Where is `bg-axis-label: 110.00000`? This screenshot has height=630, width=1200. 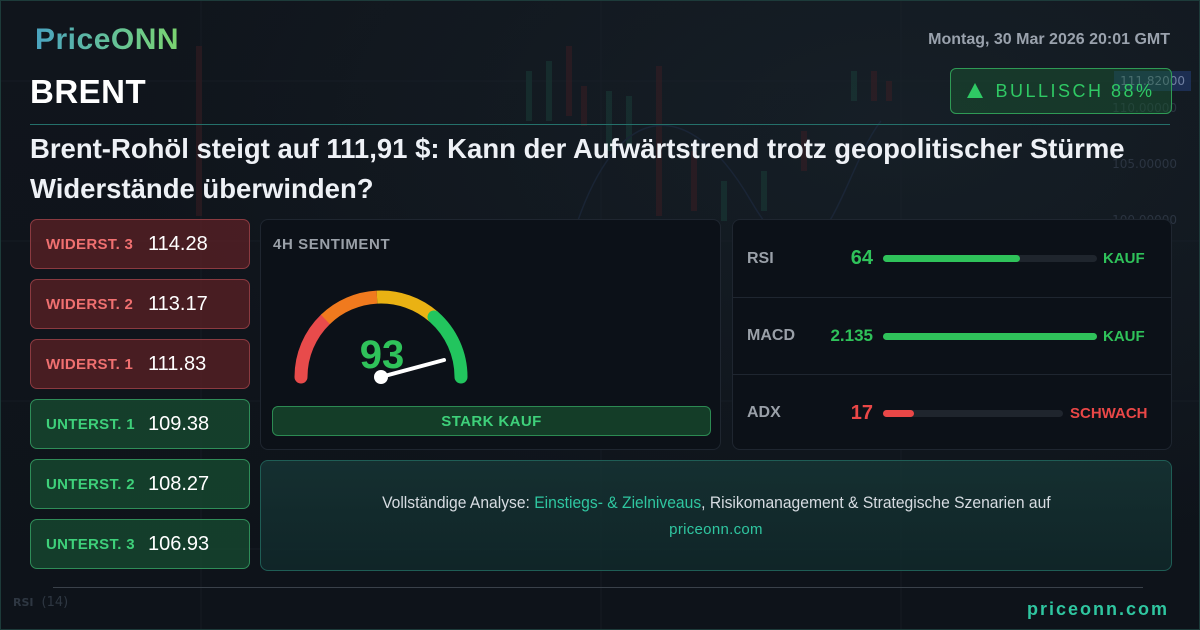
bg-axis-label: 110.00000 is located at coordinates (1144, 108).